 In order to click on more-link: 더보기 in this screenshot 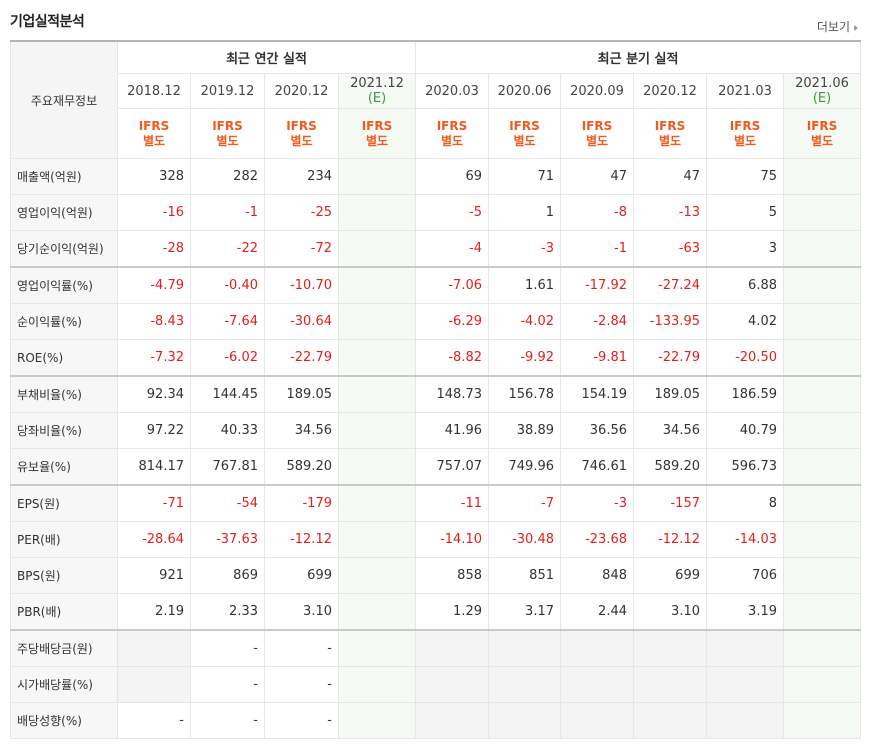, I will do `click(837, 26)`.